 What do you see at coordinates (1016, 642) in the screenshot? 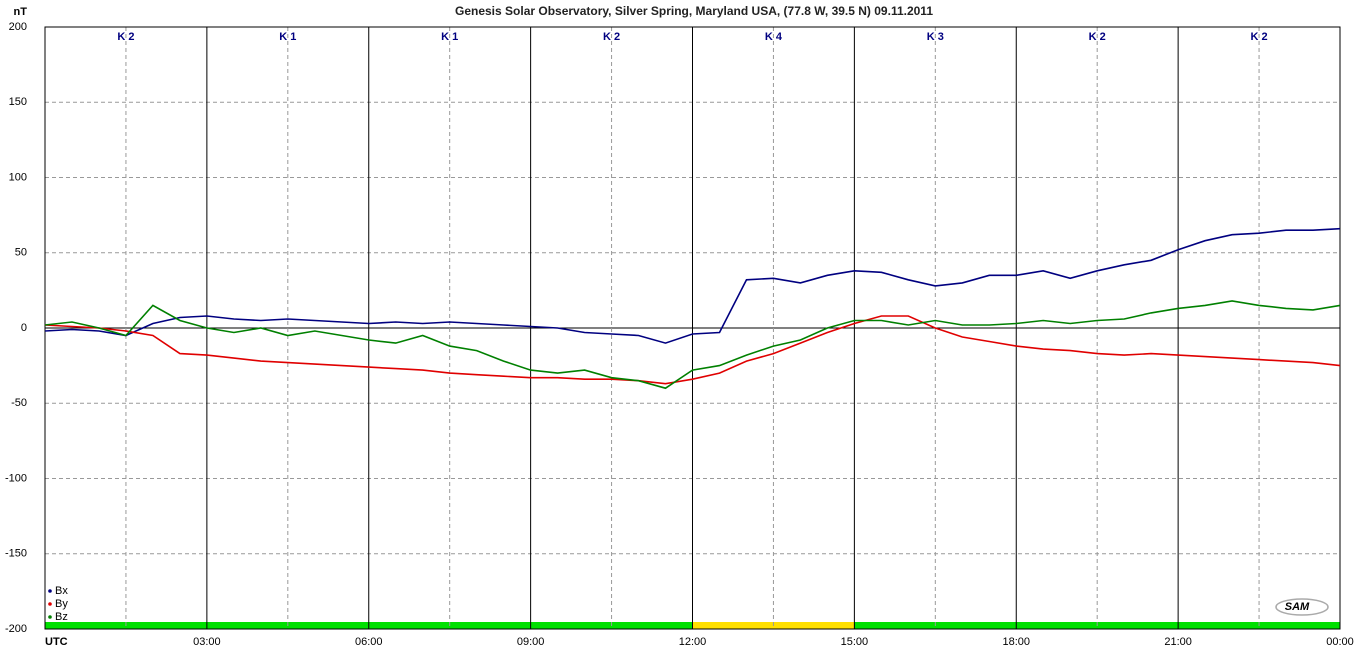
I see `x-tick-label: 18:00` at bounding box center [1016, 642].